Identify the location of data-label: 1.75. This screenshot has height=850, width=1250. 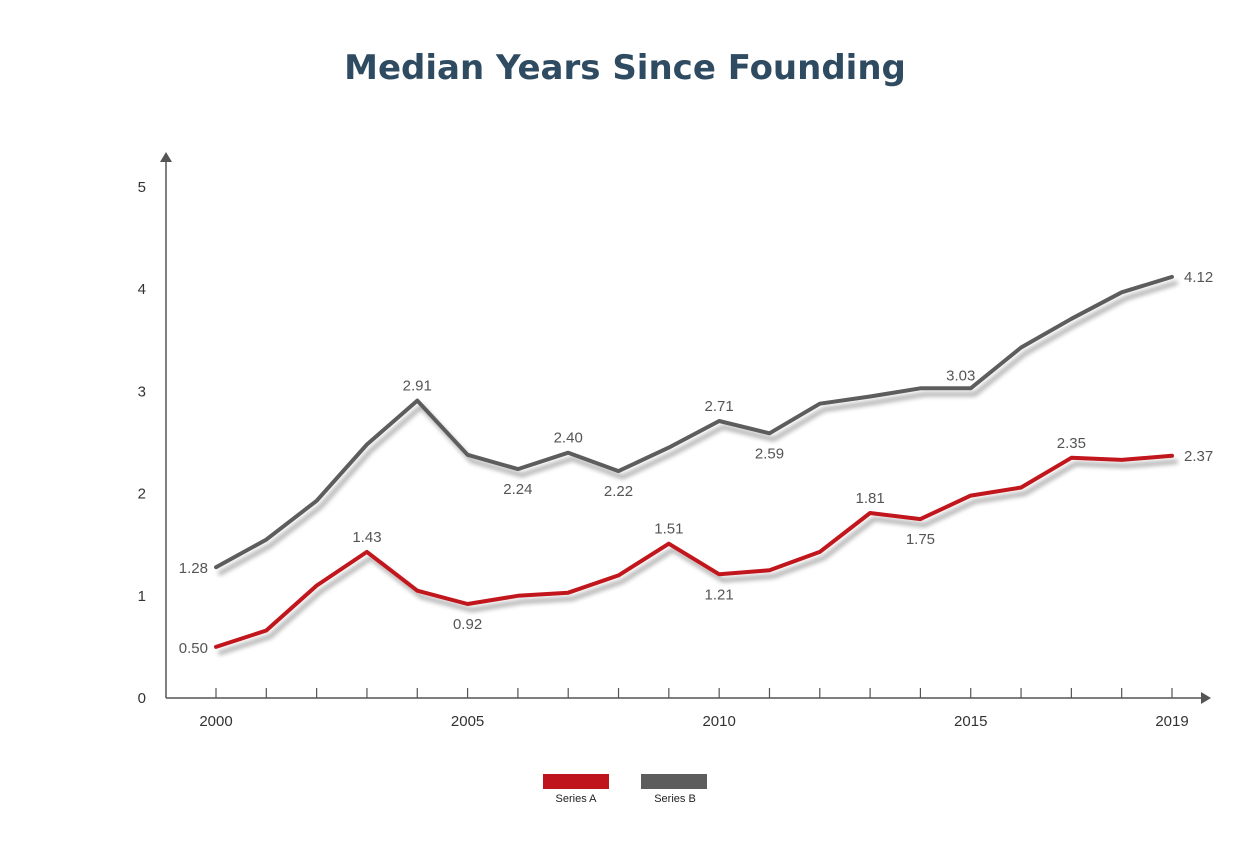
(920, 539).